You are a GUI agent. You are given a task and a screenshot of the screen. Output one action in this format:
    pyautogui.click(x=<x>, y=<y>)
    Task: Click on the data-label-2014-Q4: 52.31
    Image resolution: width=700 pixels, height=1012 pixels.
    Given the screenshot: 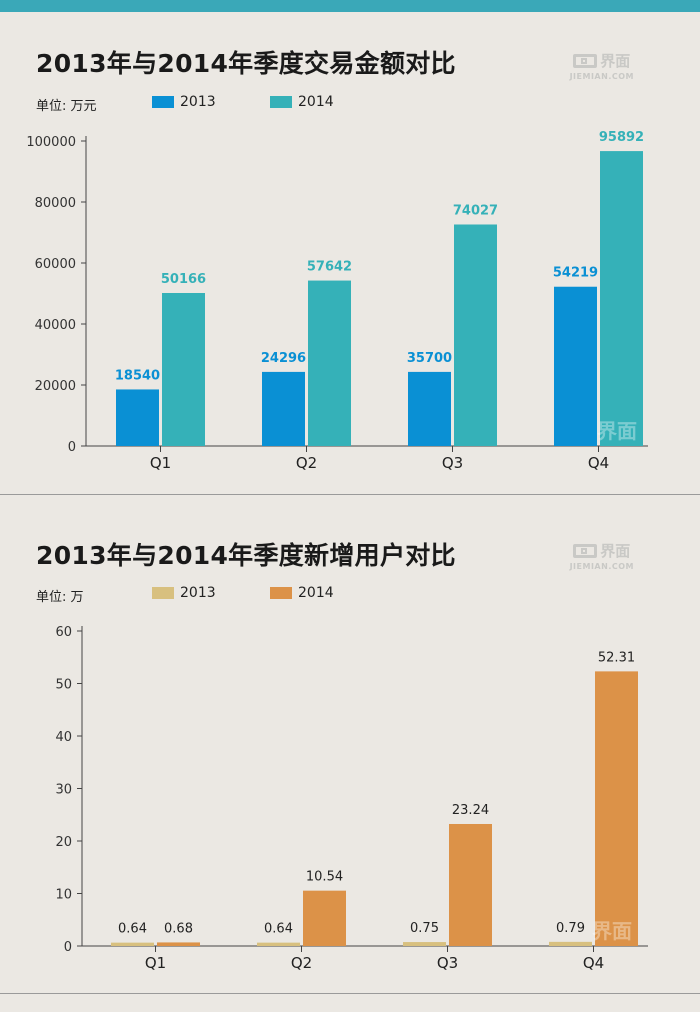 What is the action you would take?
    pyautogui.click(x=616, y=657)
    